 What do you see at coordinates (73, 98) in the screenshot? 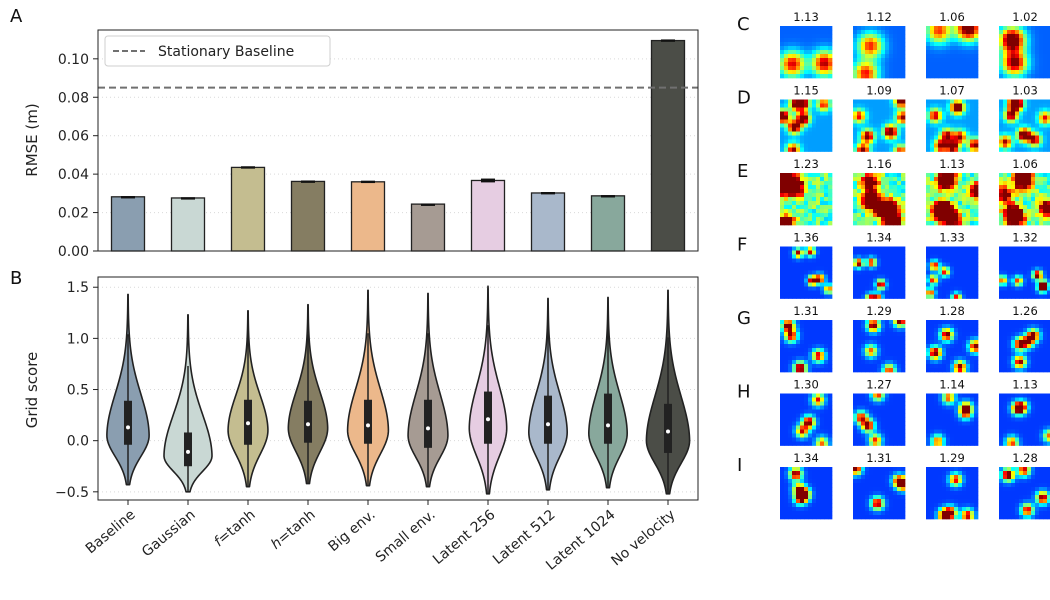
I see `a-y-tick-label: 0.08` at bounding box center [73, 98].